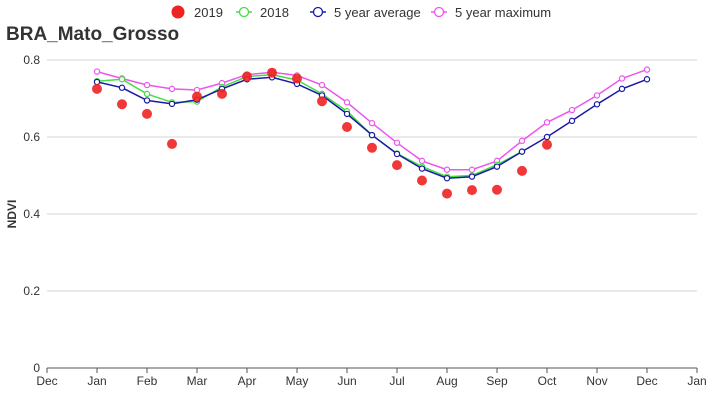 The height and width of the screenshot is (400, 726). What do you see at coordinates (446, 381) in the screenshot?
I see `x-tick-label: Aug` at bounding box center [446, 381].